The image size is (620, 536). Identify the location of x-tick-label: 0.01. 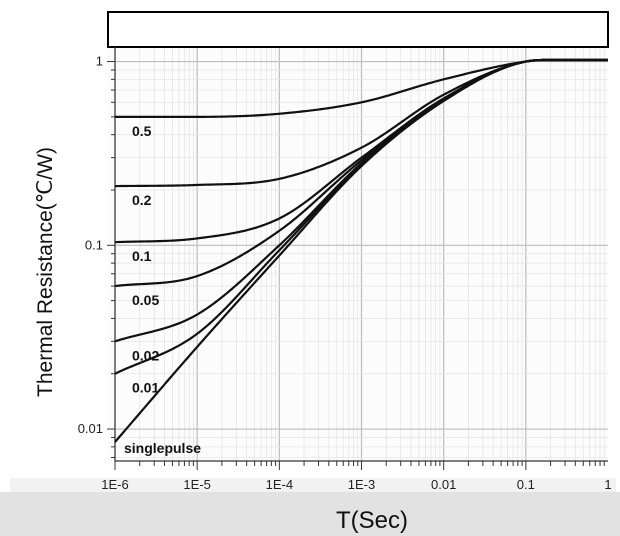
(443, 484).